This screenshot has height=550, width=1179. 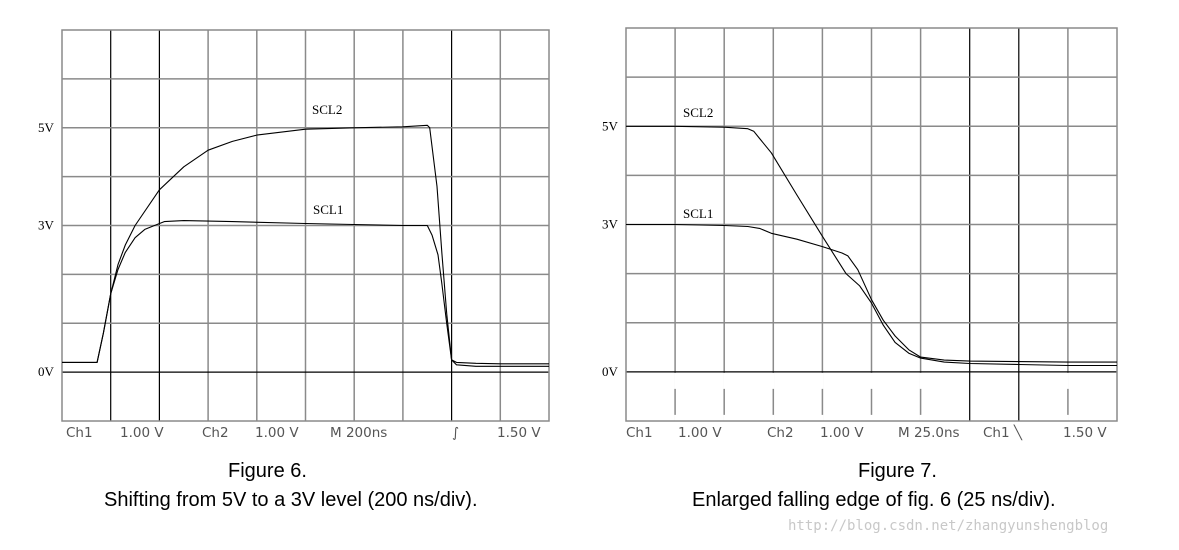 I want to click on watermark: http://blog.csdn.net/zhangyunshengblog, so click(x=948, y=526).